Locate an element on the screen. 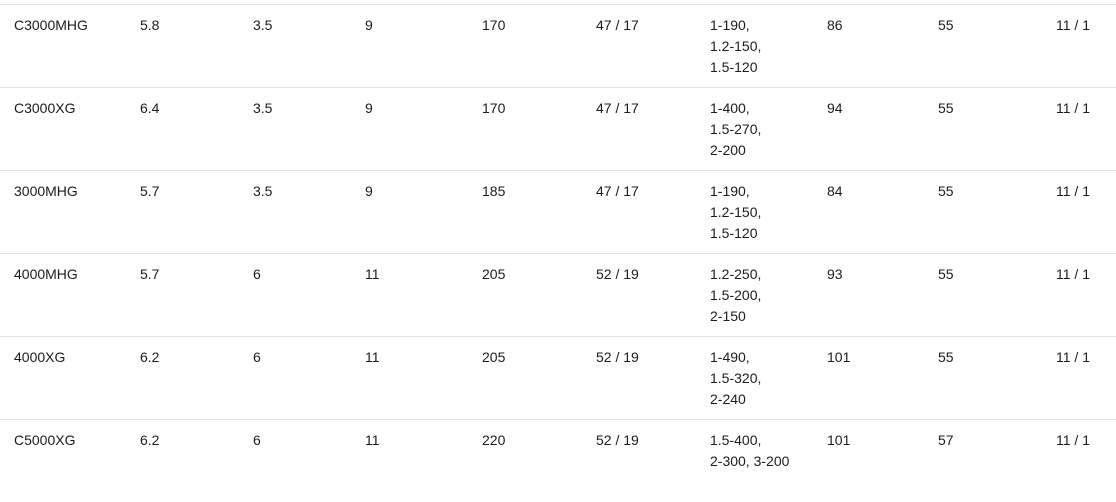  retrieve-per-crank-cell: 86 is located at coordinates (835, 25).